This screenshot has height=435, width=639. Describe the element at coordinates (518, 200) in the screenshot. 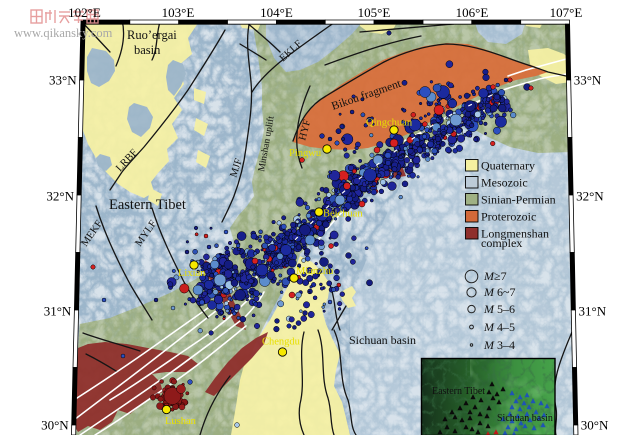

I see `svg-text: Sinian-Permian` at that location.